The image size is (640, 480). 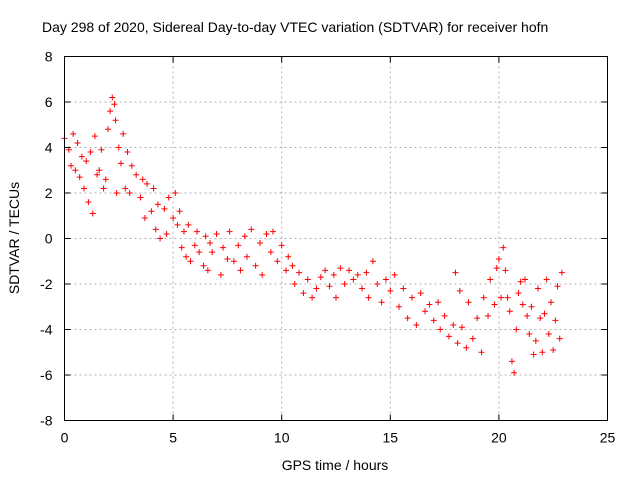 What do you see at coordinates (335, 465) in the screenshot?
I see `x-axis-label: GPS time / hours` at bounding box center [335, 465].